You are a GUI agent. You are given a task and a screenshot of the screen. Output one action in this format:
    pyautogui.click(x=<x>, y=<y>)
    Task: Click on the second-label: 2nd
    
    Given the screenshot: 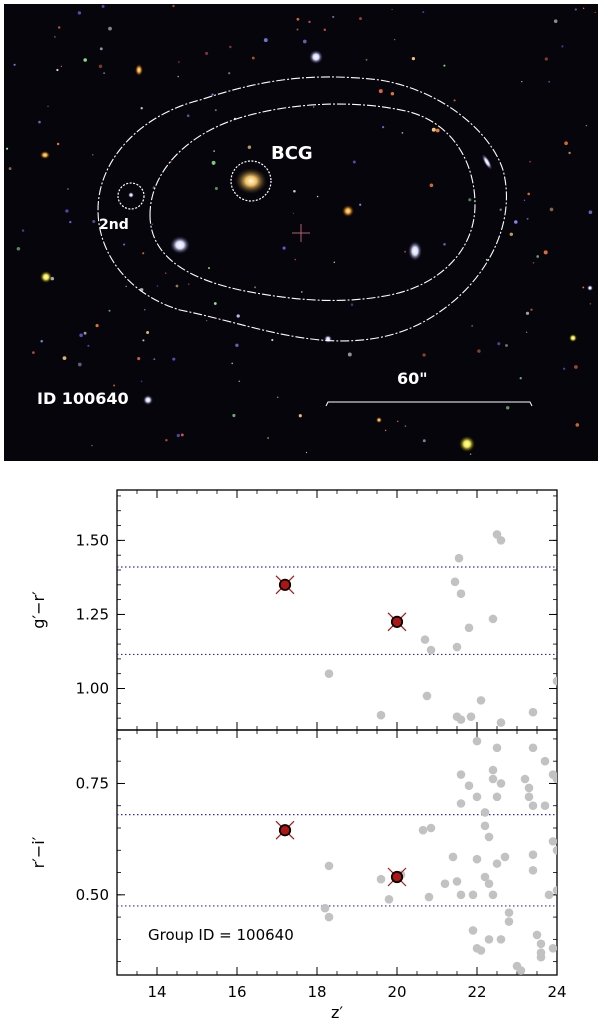 What is the action you would take?
    pyautogui.click(x=114, y=225)
    